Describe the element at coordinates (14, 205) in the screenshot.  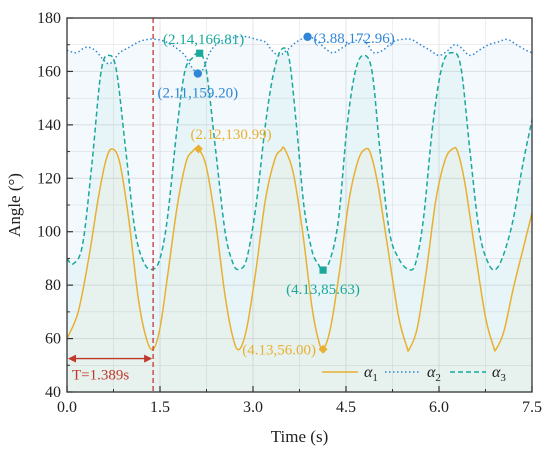
I see `y-axis-title: Angle (°)` at that location.